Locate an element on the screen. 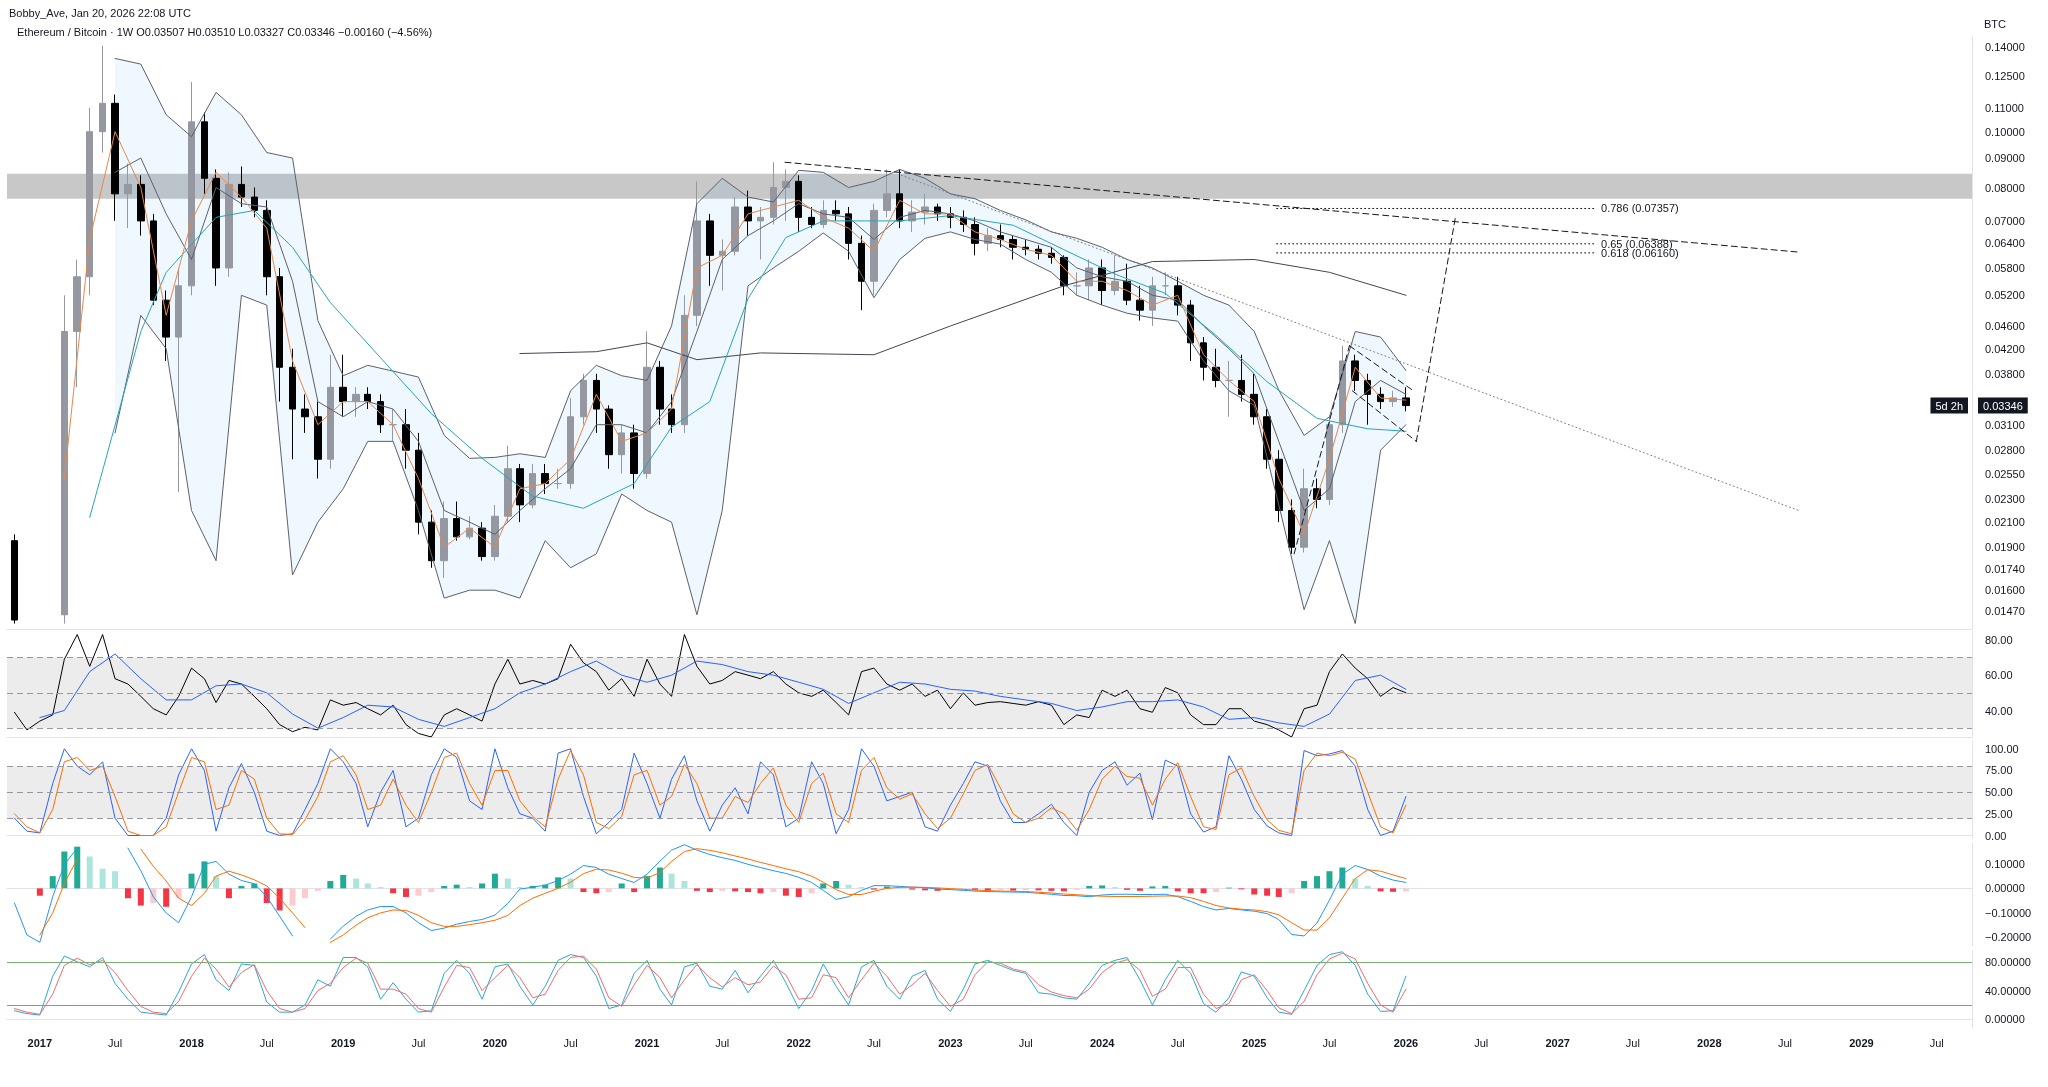 This screenshot has height=1087, width=2048. annotation: 5d 2h is located at coordinates (1949, 405).